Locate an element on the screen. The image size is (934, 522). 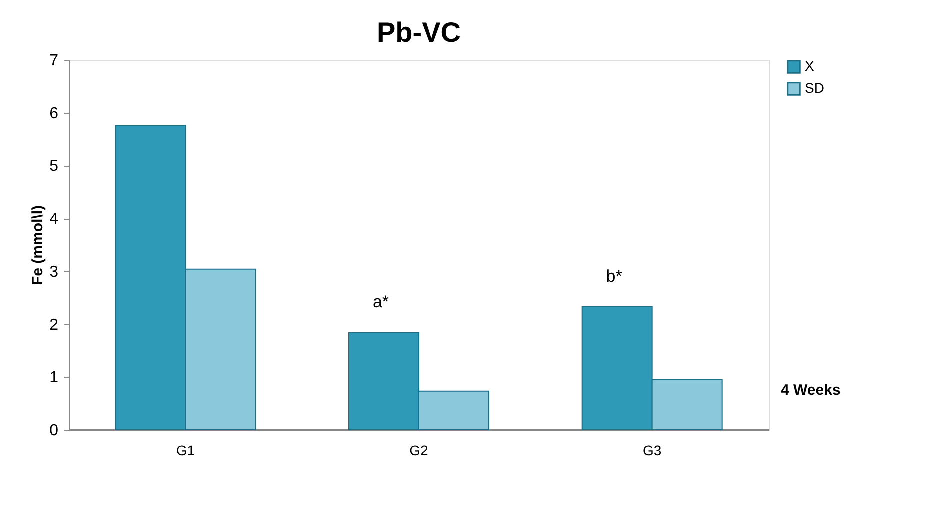
x-tick-label: G2 is located at coordinates (419, 450).